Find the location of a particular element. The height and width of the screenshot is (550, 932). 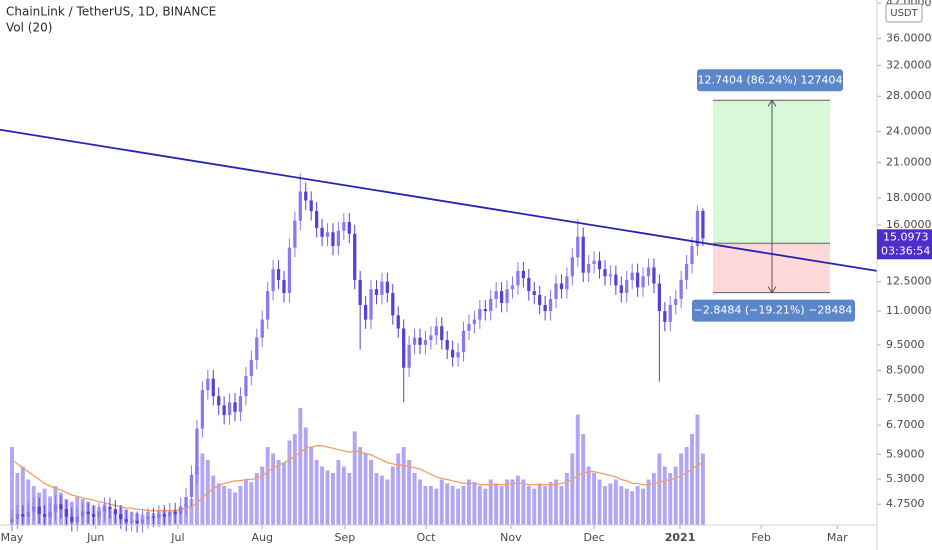

stop-label: −2.8484 (−19.21%) −28484 is located at coordinates (773, 310).